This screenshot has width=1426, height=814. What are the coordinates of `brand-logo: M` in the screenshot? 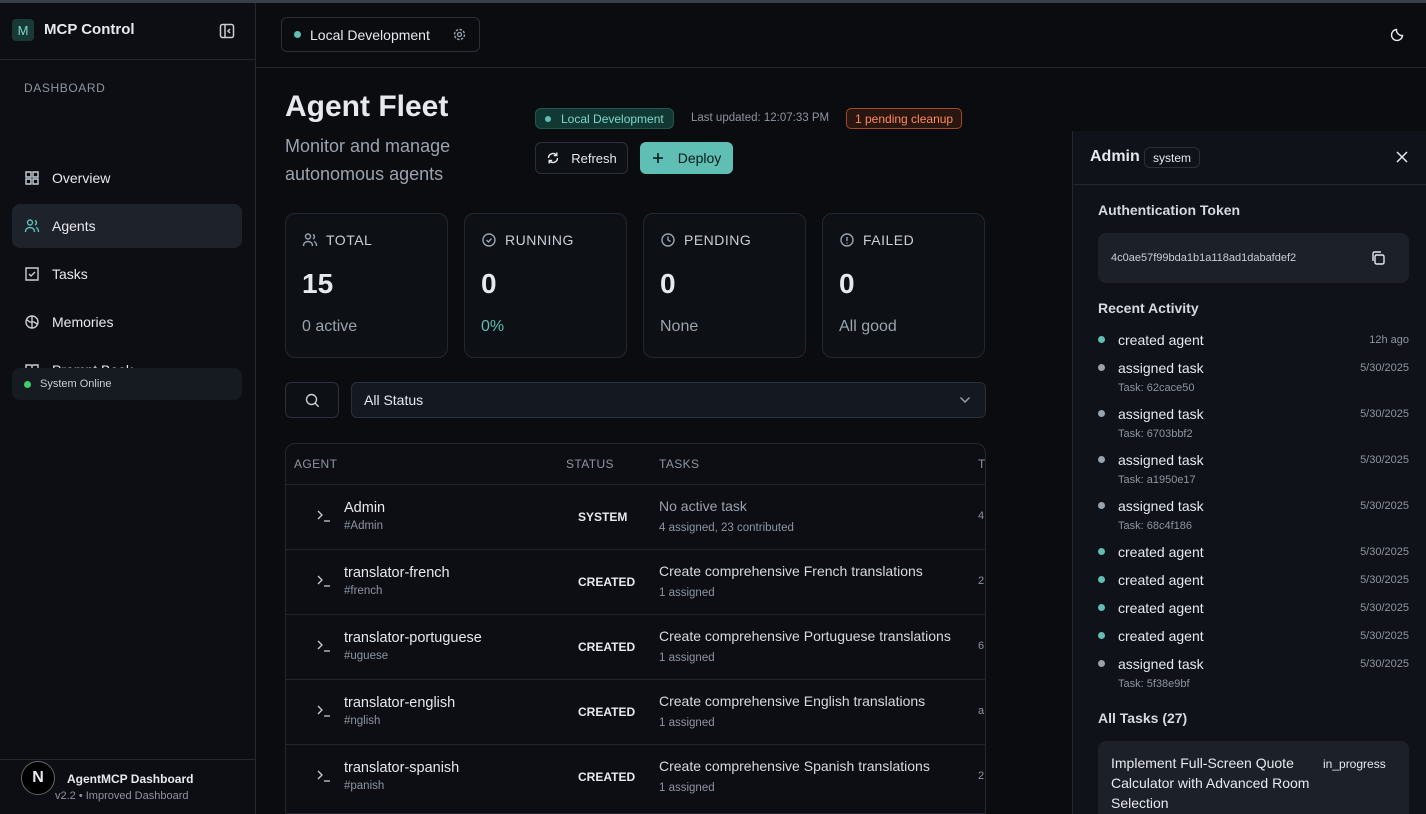 It's located at (23, 30).